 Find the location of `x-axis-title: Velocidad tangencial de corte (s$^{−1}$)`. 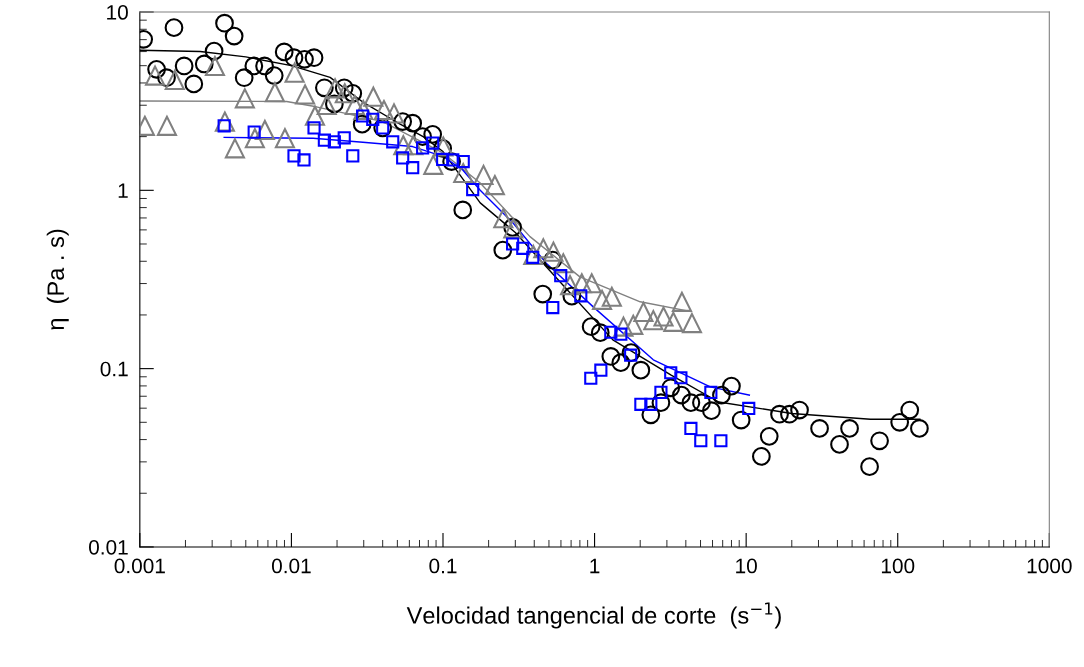

x-axis-title: Velocidad tangencial de corte (s$^{−1}$) is located at coordinates (593, 615).